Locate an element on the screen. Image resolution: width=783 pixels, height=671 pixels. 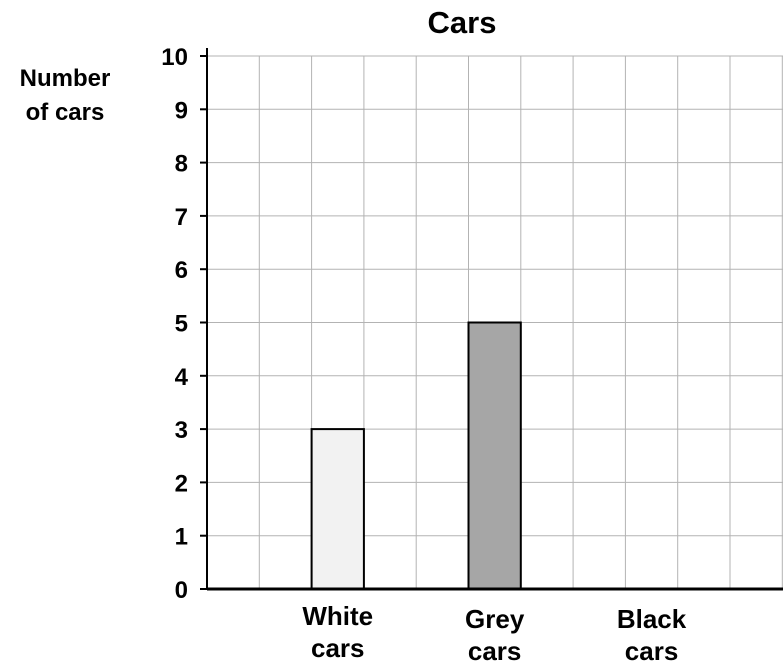
bars is located at coordinates (416, 455).